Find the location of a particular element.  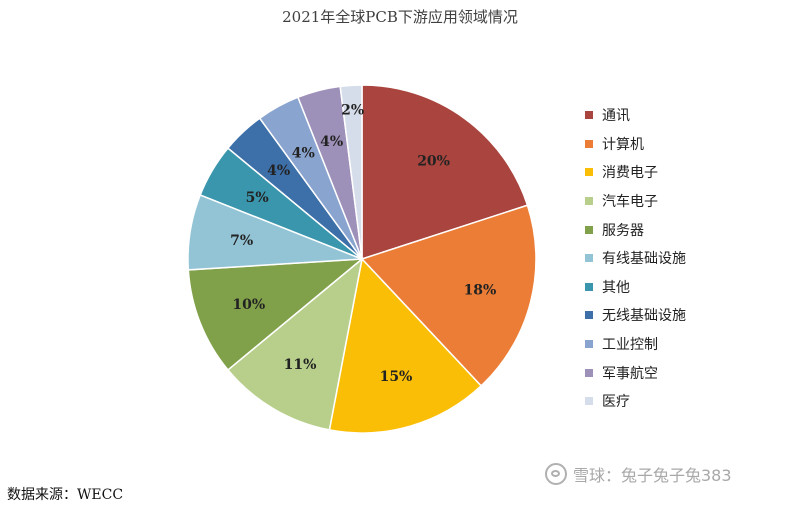

legend-item-8: 无线基础设施 is located at coordinates (635, 315).